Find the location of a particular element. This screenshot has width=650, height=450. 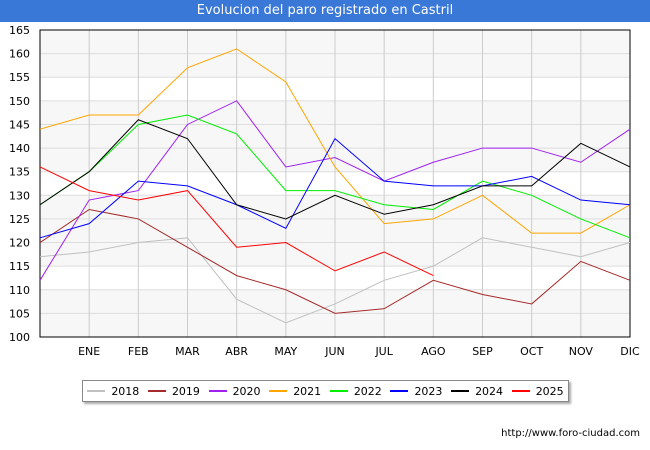

x-tick-label: JUN is located at coordinates (334, 351).